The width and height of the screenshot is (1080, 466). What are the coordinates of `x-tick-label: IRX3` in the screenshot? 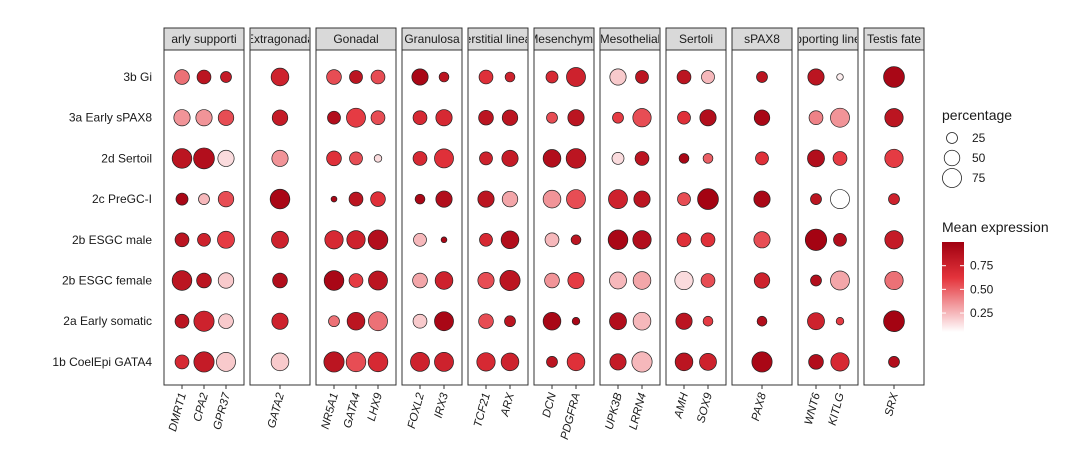 It's located at (442, 405).